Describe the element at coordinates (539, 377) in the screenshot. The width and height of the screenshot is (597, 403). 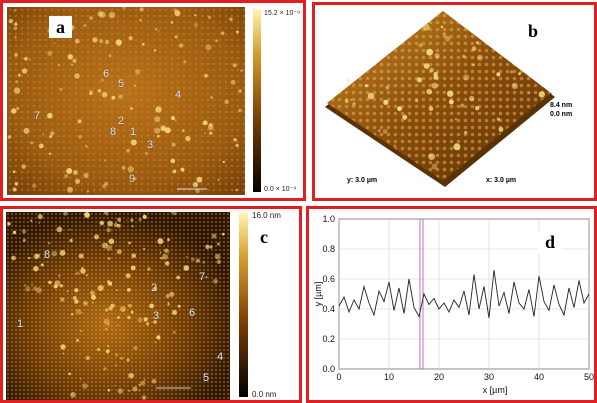
I see `x-tick-label: 40` at that location.